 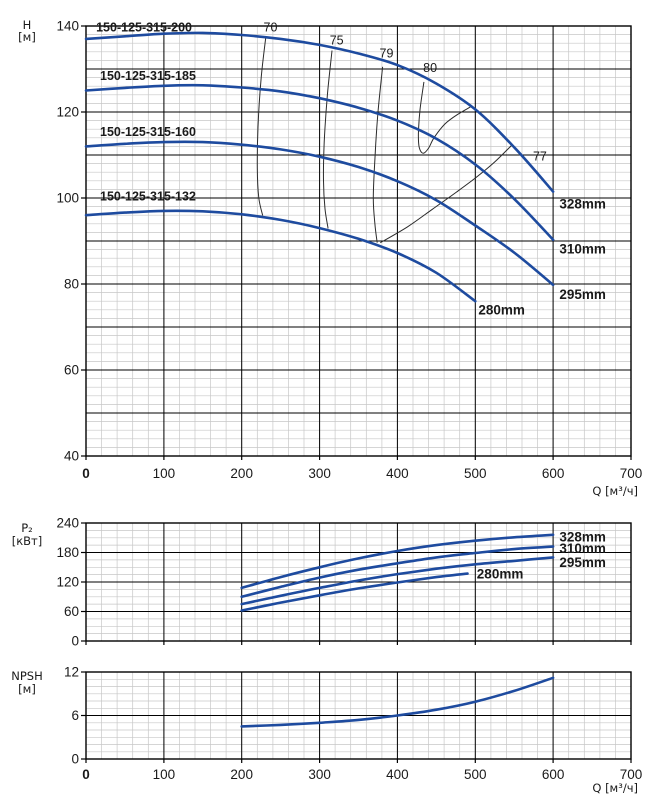 I want to click on x-tick-labels: 0 100 200 300 400 500 600 700 Q [м³/ч], so click(x=362, y=482).